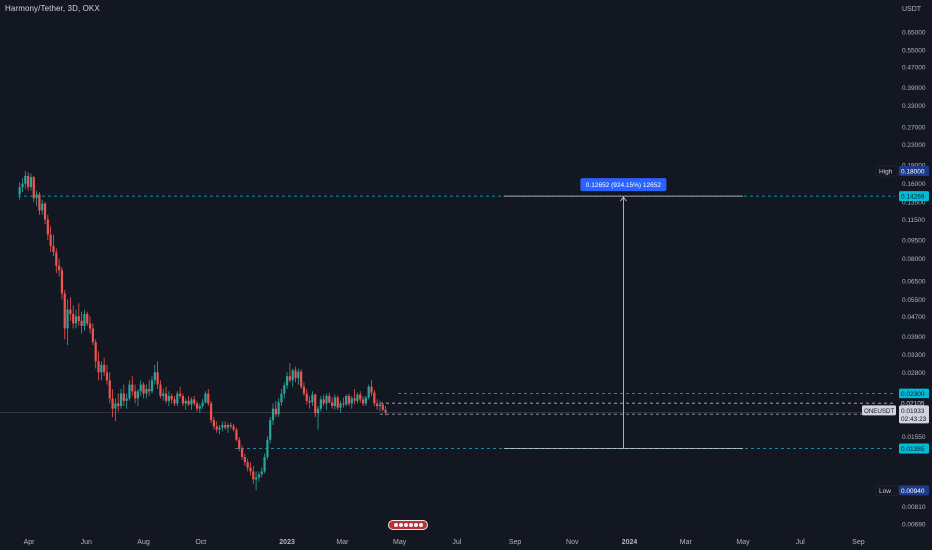 This screenshot has width=932, height=550. What do you see at coordinates (858, 542) in the screenshot?
I see `time-axis-tick-label: Sep` at bounding box center [858, 542].